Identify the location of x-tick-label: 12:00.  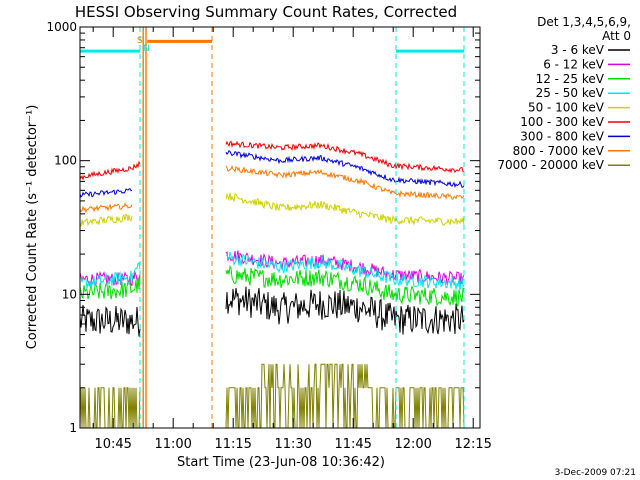
(412, 444).